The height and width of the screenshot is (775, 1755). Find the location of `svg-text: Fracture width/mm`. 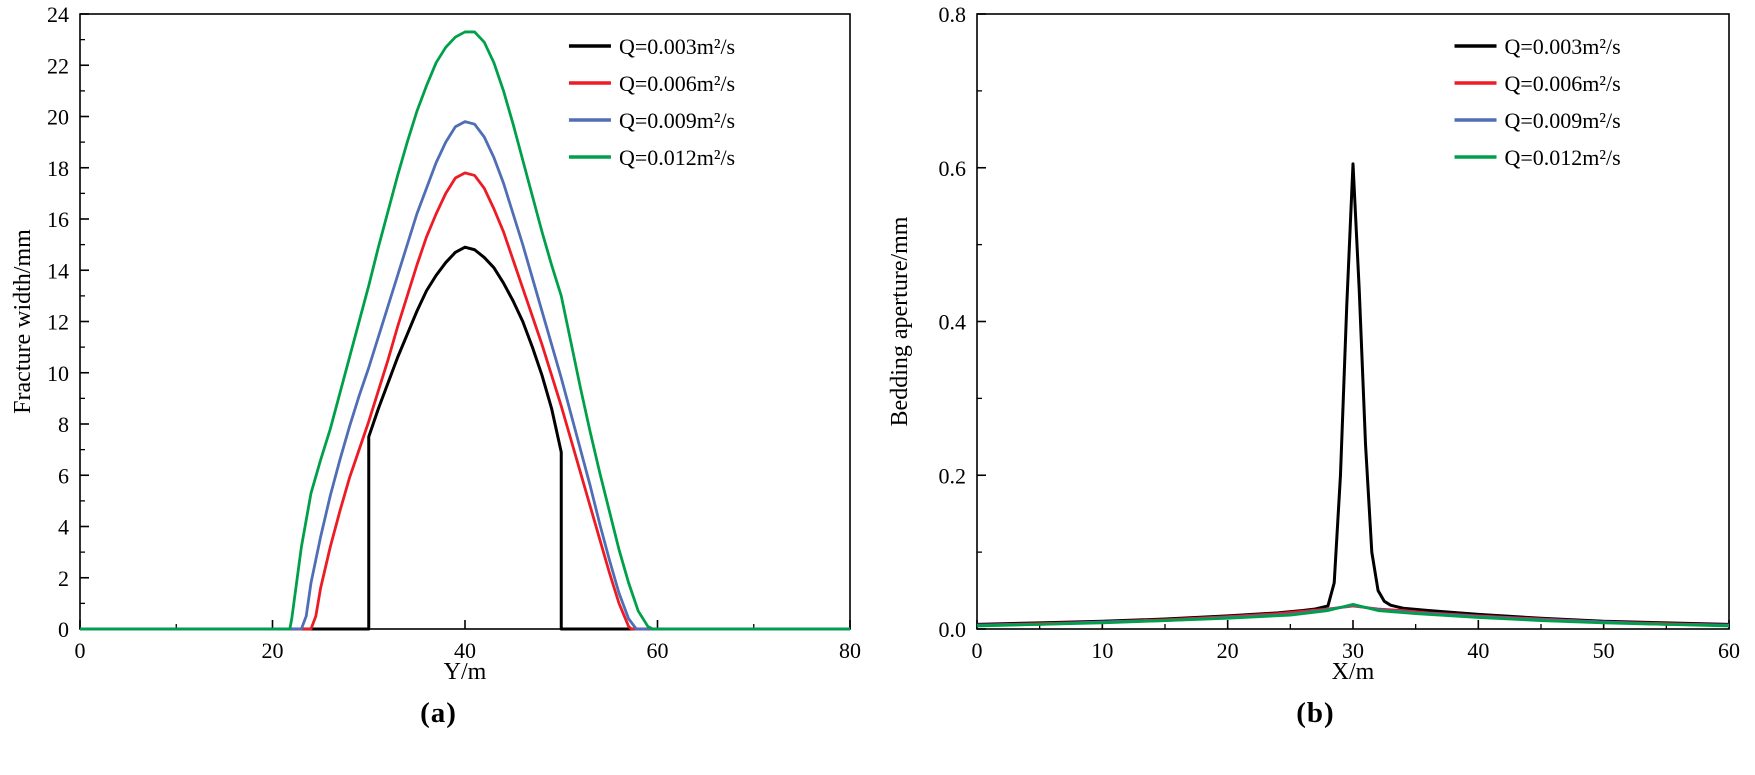

svg-text: Fracture width/mm is located at coordinates (23, 321).